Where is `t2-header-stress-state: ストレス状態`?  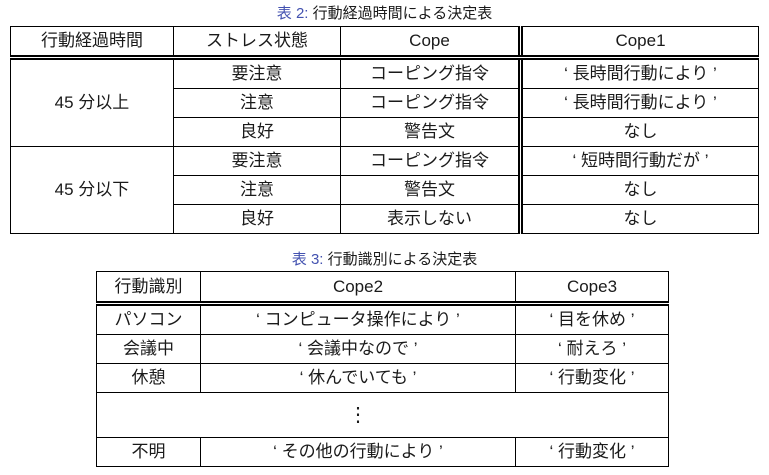
t2-header-stress-state: ストレス状態 is located at coordinates (257, 43).